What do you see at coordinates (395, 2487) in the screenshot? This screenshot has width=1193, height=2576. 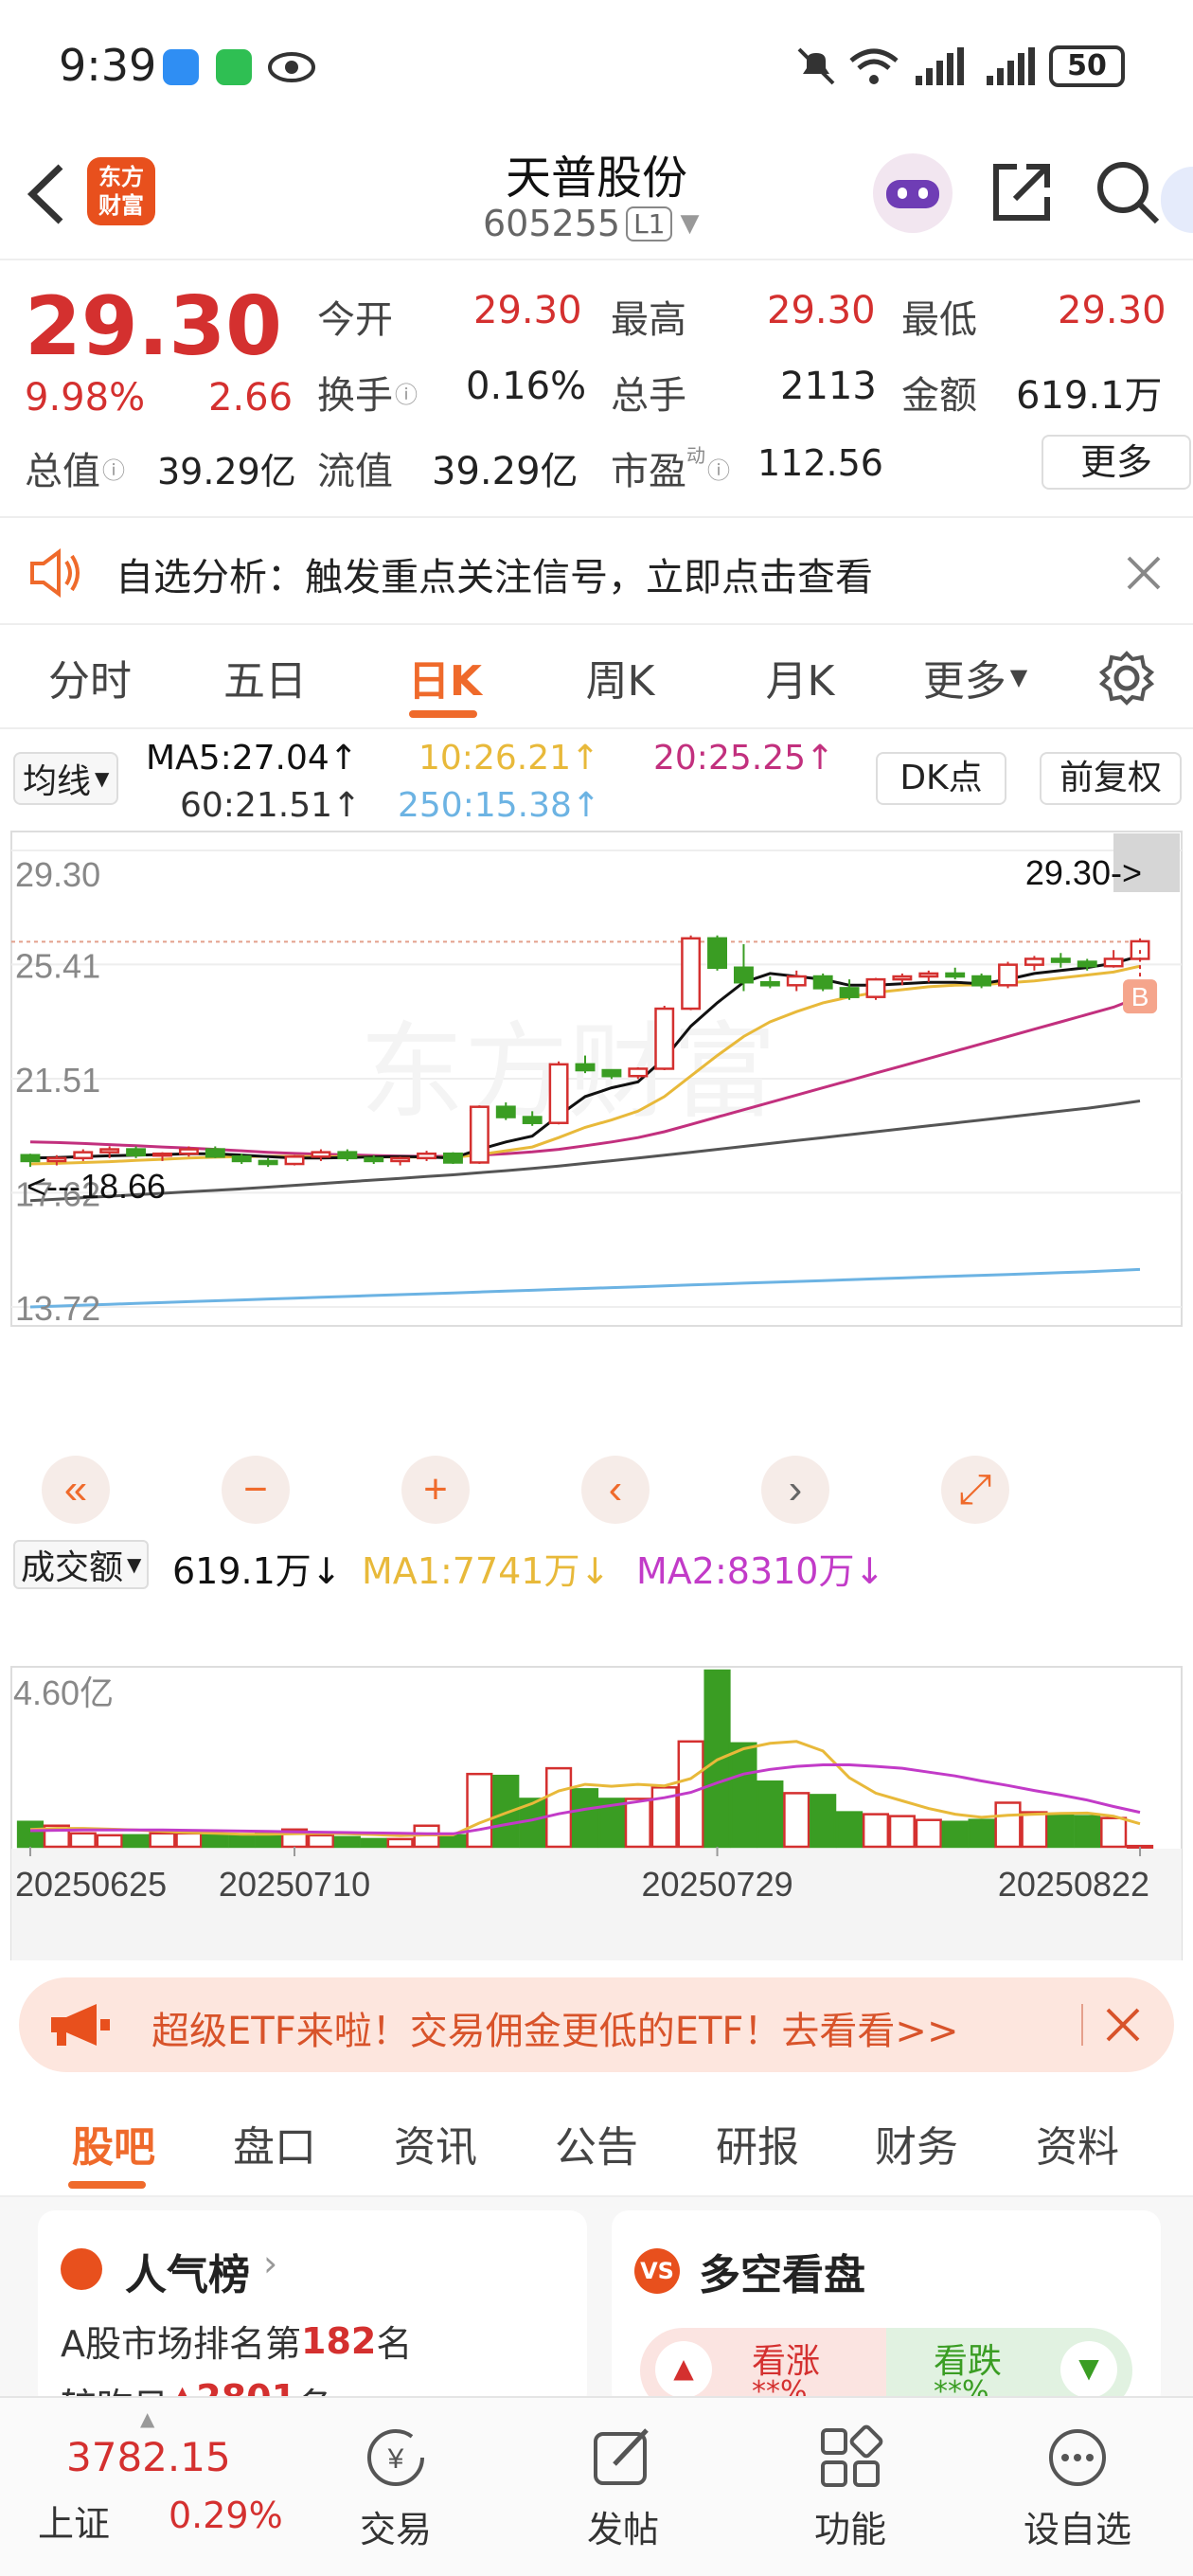 I see `nav-trade: ¥ 交易` at bounding box center [395, 2487].